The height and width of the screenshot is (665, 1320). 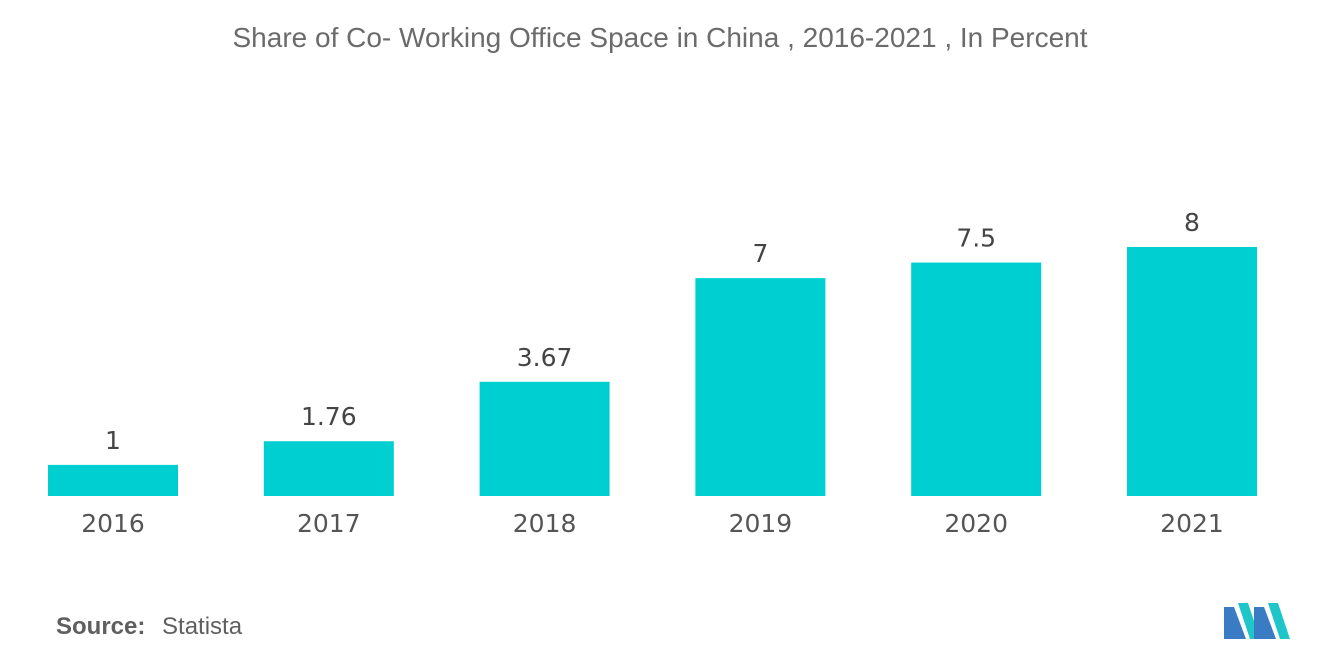 I want to click on x-tick-2019: 2019, so click(x=761, y=523).